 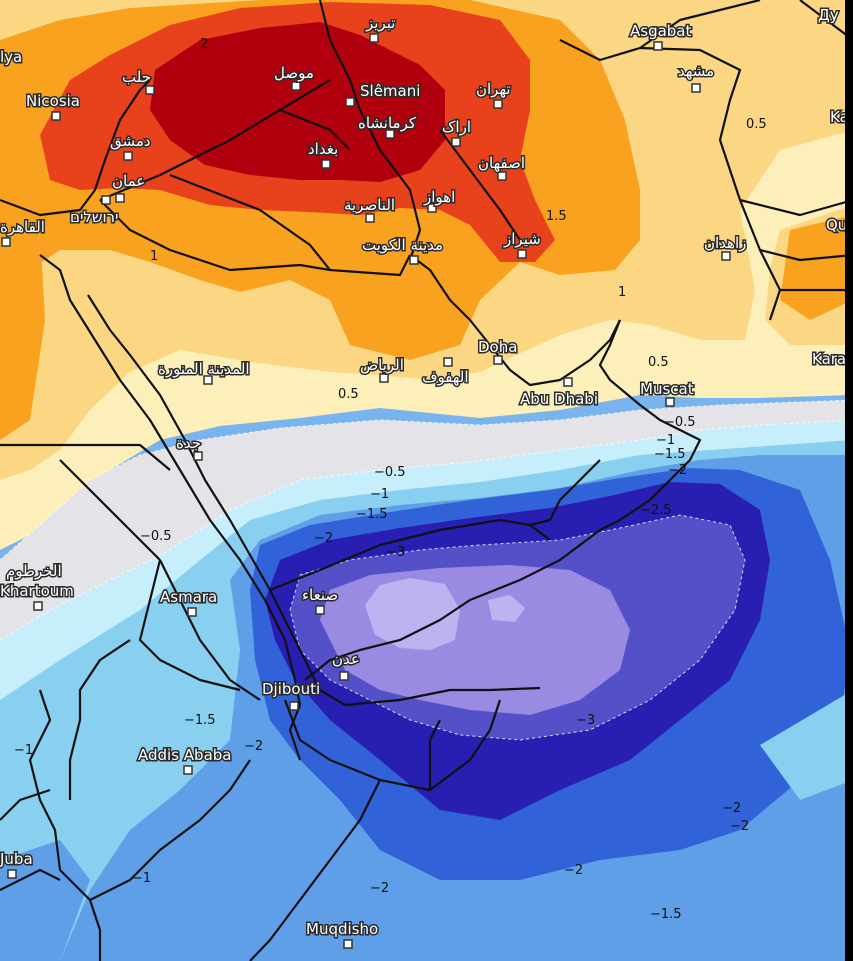 I want to click on city-label-medina: المدينة المنورة, so click(x=204, y=369).